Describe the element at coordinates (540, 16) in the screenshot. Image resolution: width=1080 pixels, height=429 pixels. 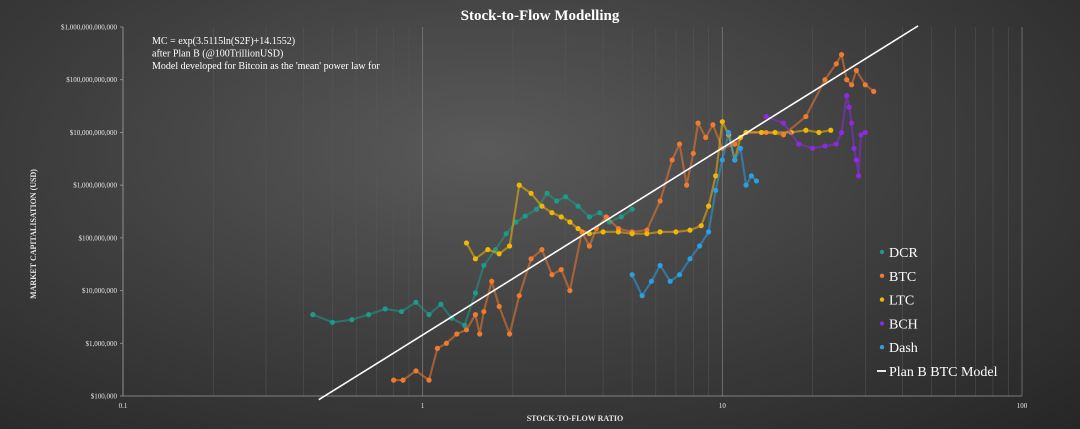
I see `chart-title: Stock-to-Flow Modelling` at that location.